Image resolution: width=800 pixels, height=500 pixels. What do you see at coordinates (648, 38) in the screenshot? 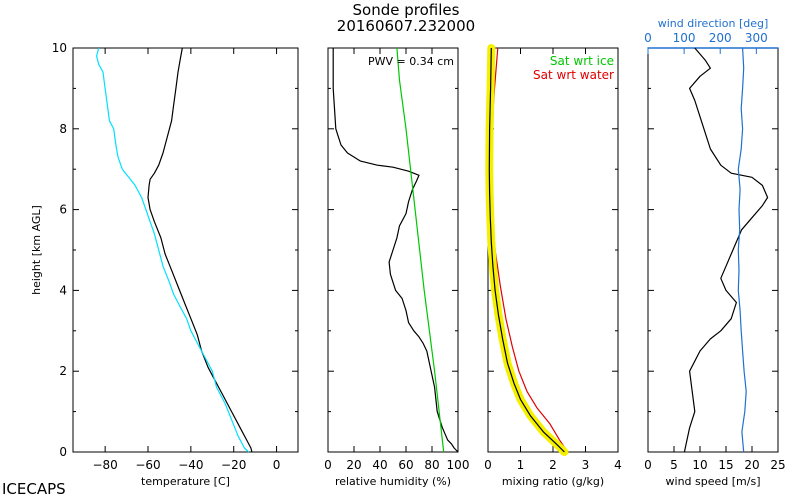
I see `x2-tick-label: 0` at bounding box center [648, 38].